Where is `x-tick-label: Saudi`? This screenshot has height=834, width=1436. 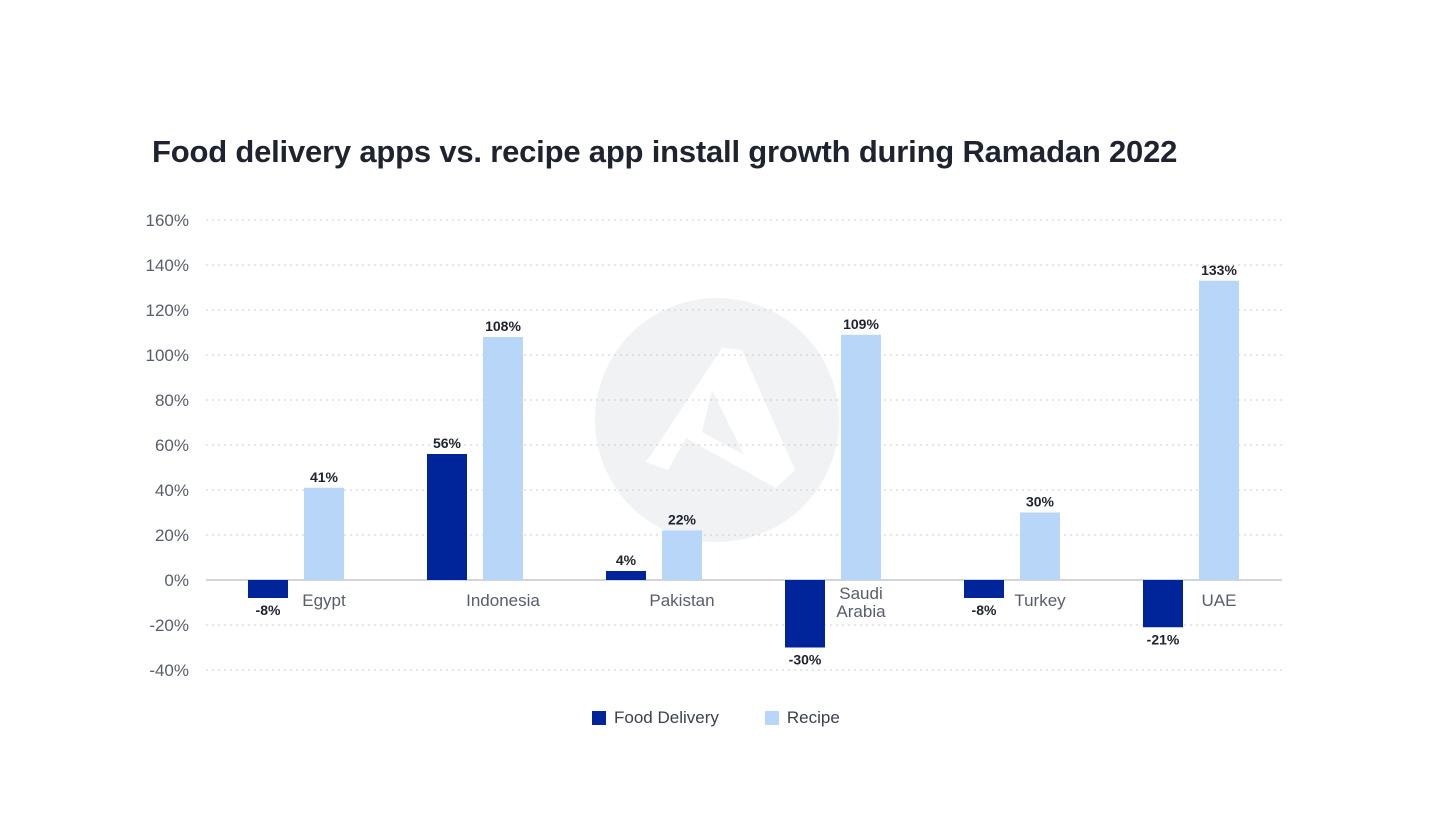 x-tick-label: Saudi is located at coordinates (860, 593).